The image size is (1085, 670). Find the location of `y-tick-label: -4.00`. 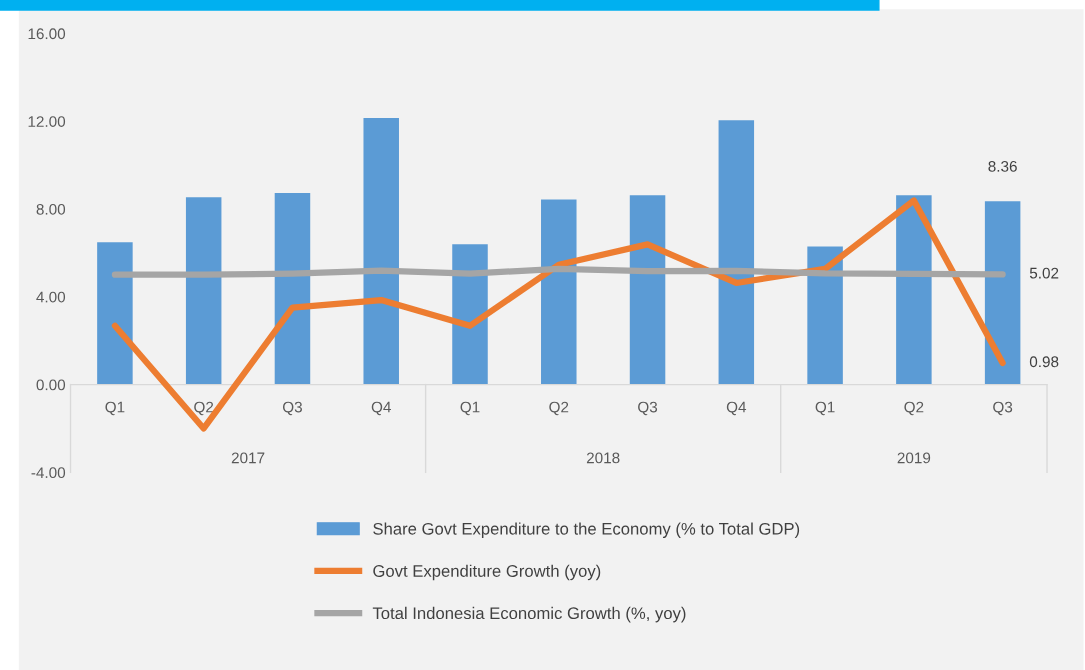

y-tick-label: -4.00 is located at coordinates (48, 473).